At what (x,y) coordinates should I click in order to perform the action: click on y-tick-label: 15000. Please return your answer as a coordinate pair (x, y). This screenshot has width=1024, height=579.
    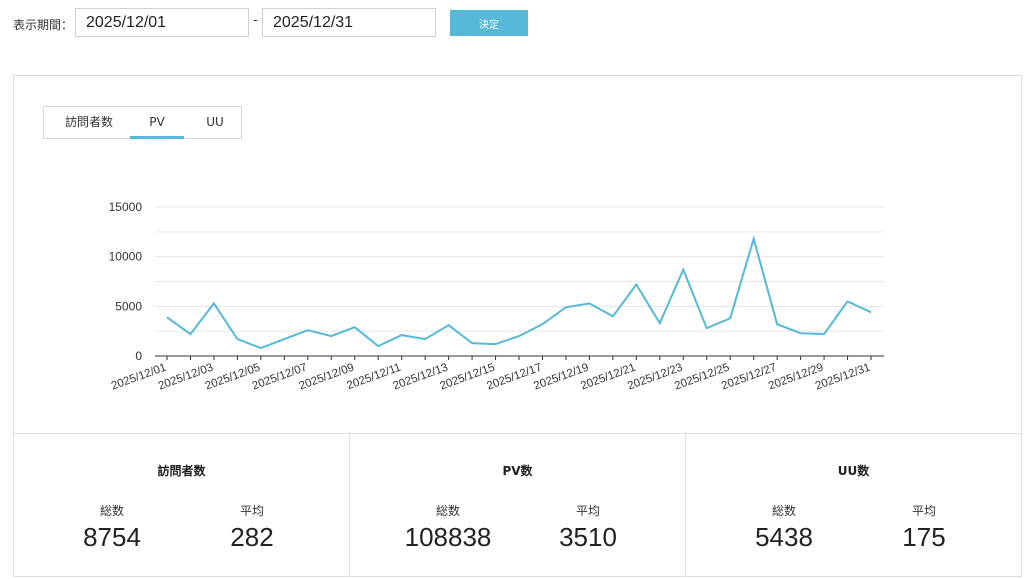
    Looking at the image, I should click on (126, 207).